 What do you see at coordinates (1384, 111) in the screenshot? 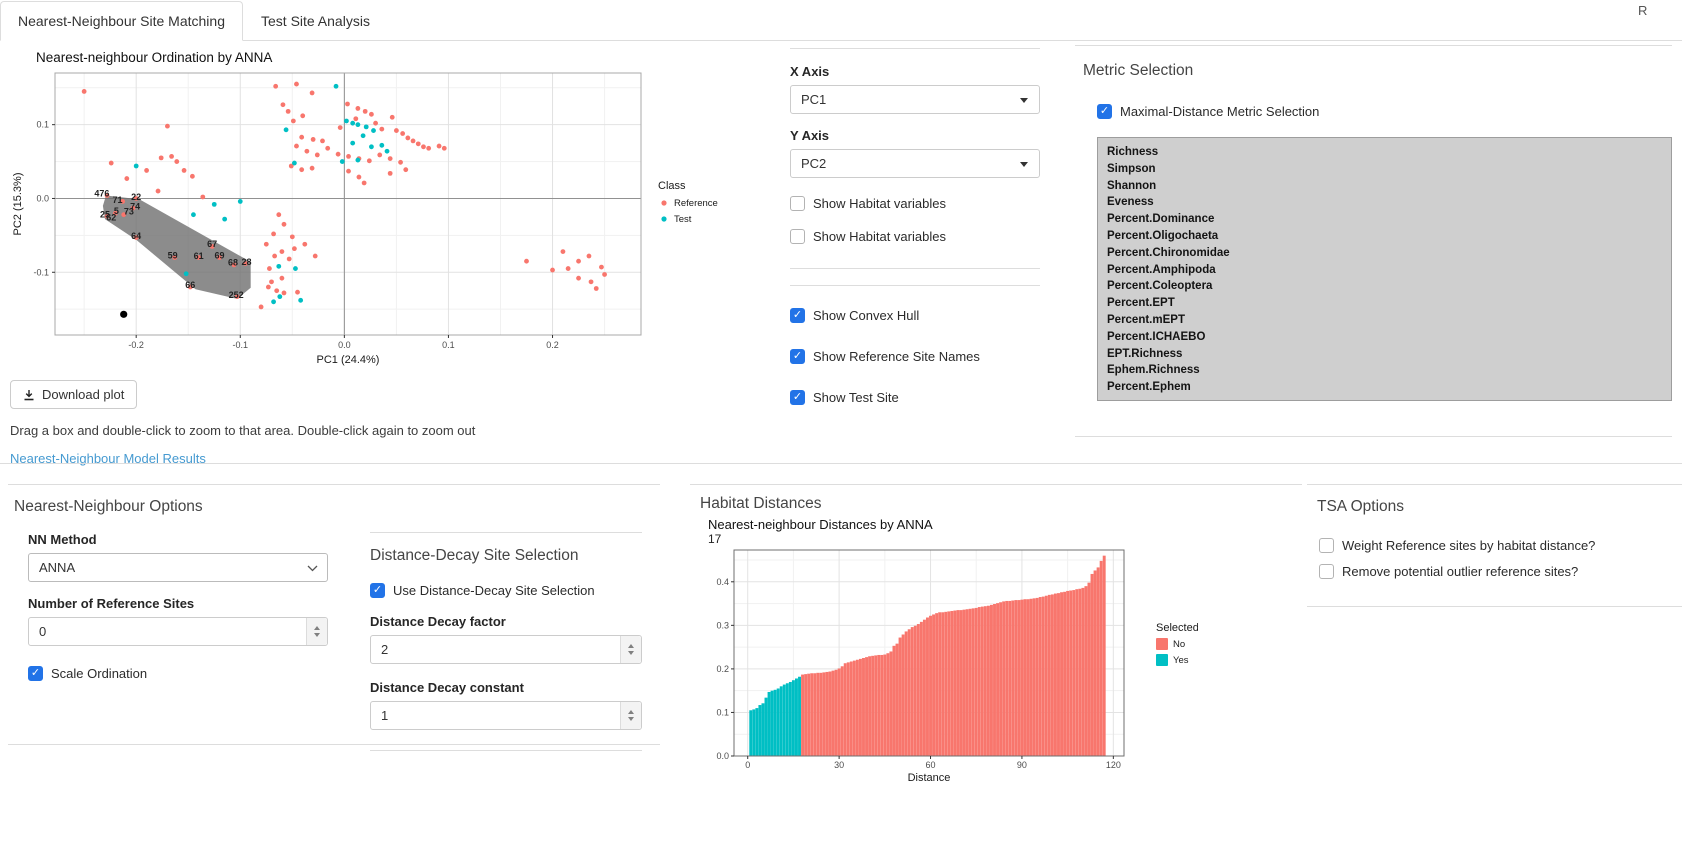
I see `maximal-distance-metric-checkbox: ✓ Maximal-Distance Metric Selection` at bounding box center [1384, 111].